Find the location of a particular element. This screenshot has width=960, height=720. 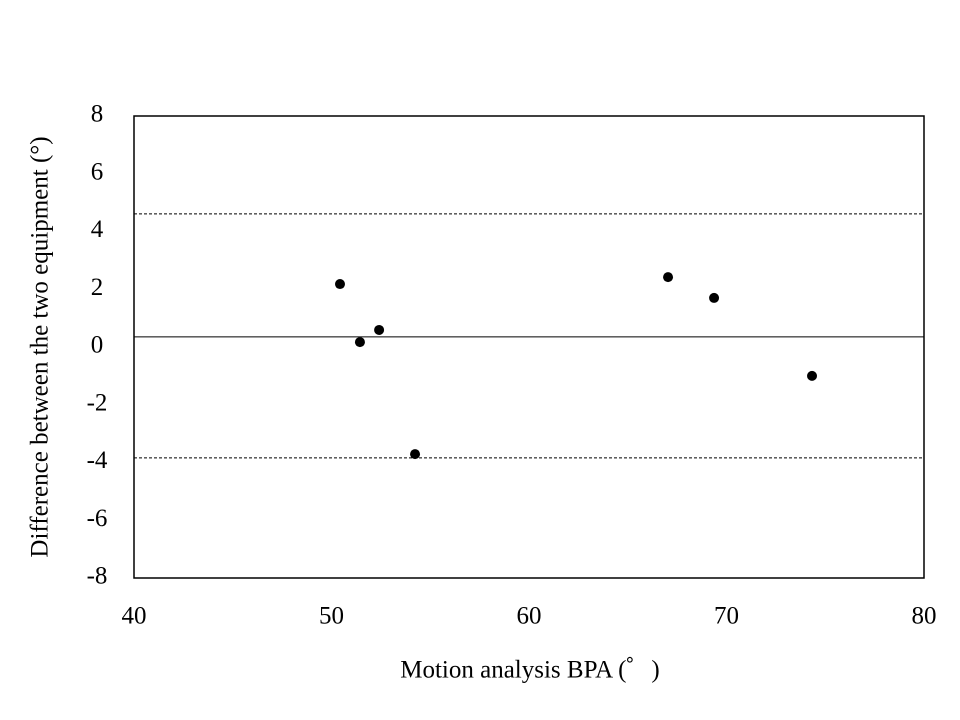

x-tick-label: 80 is located at coordinates (924, 616).